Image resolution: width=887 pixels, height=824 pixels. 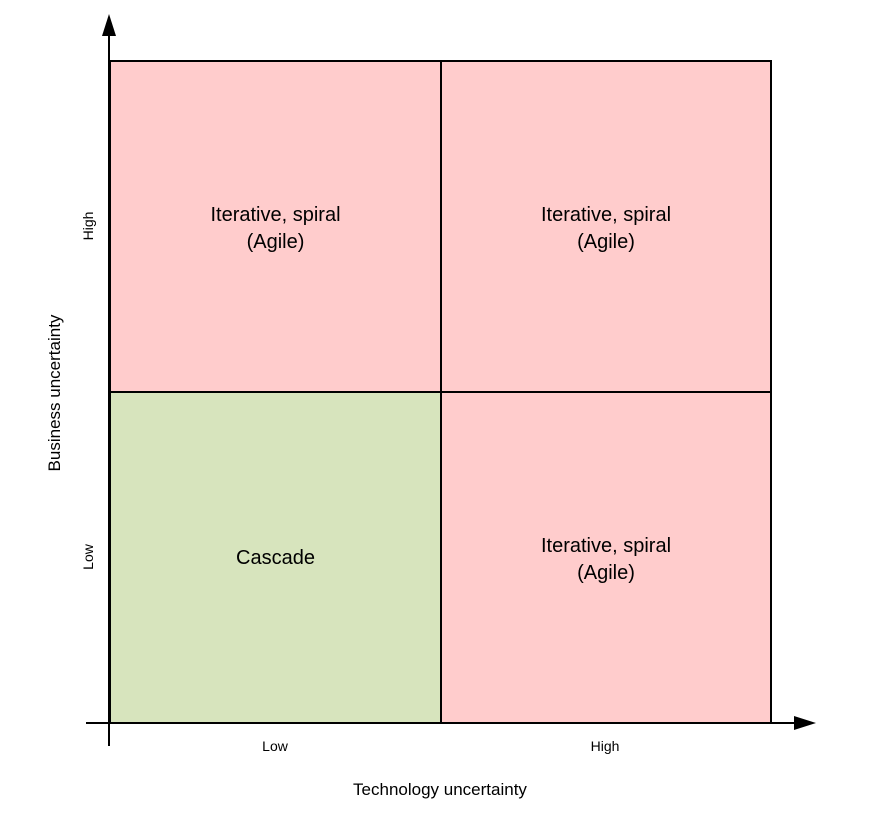 I want to click on quadrant-bottom-right-label-line1: Iterative, spiral, so click(x=606, y=546).